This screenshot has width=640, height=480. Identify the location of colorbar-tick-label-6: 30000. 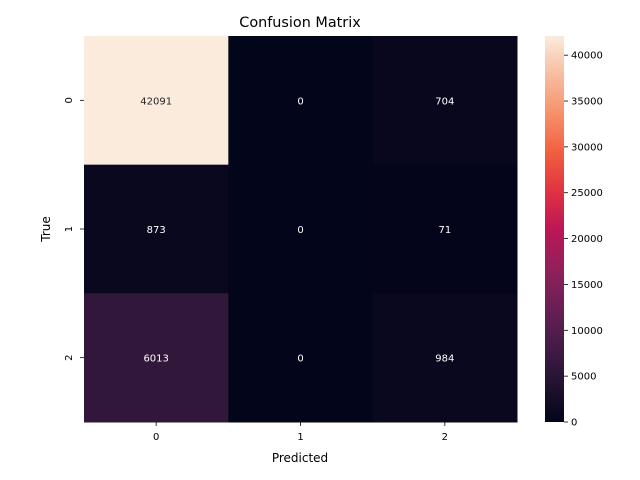
(587, 147).